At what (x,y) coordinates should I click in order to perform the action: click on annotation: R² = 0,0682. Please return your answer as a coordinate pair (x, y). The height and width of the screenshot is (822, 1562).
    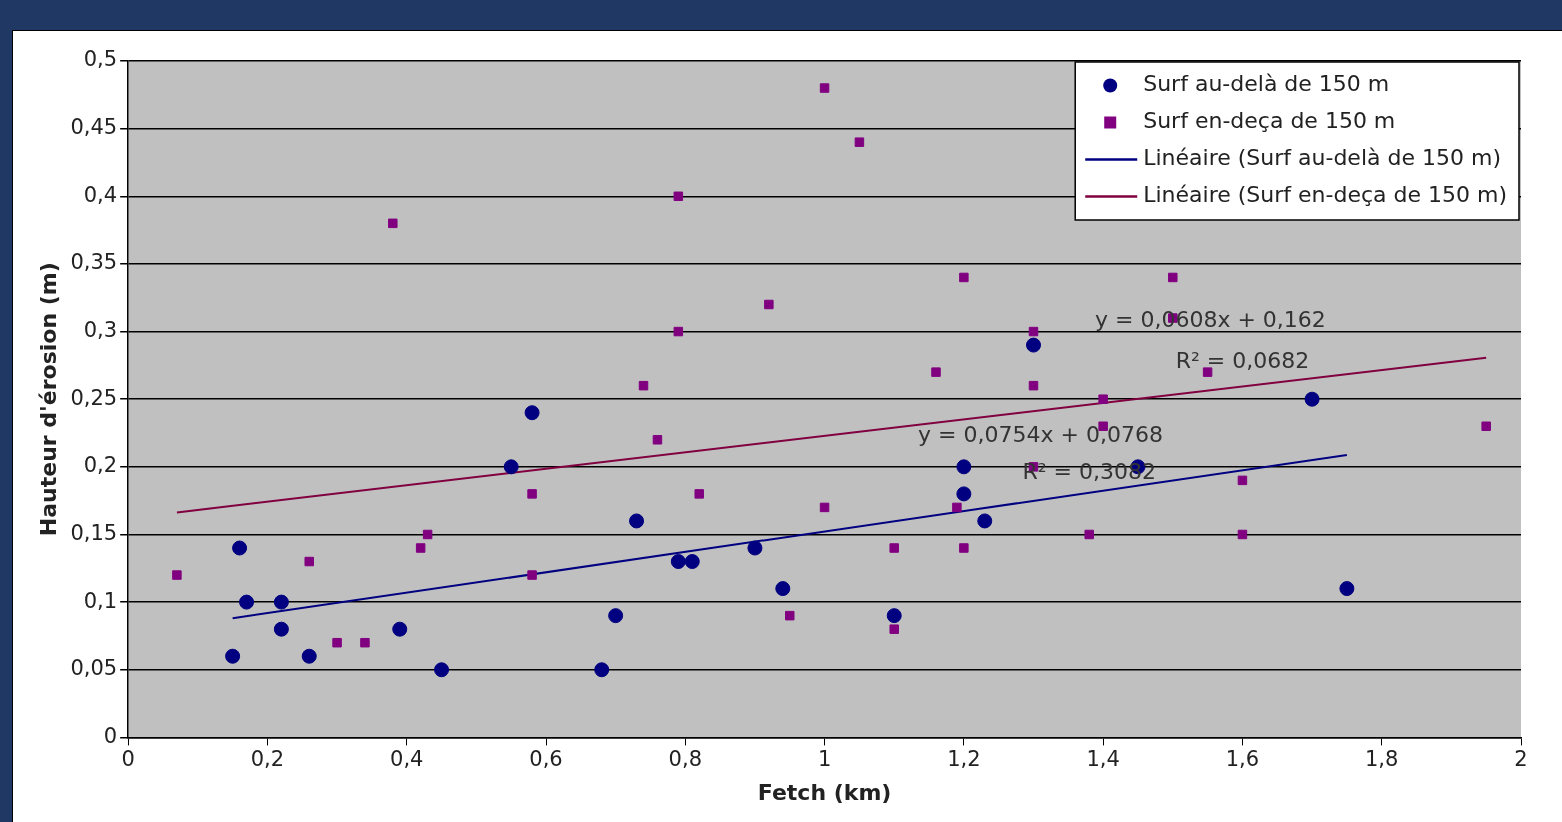
    Looking at the image, I should click on (1242, 360).